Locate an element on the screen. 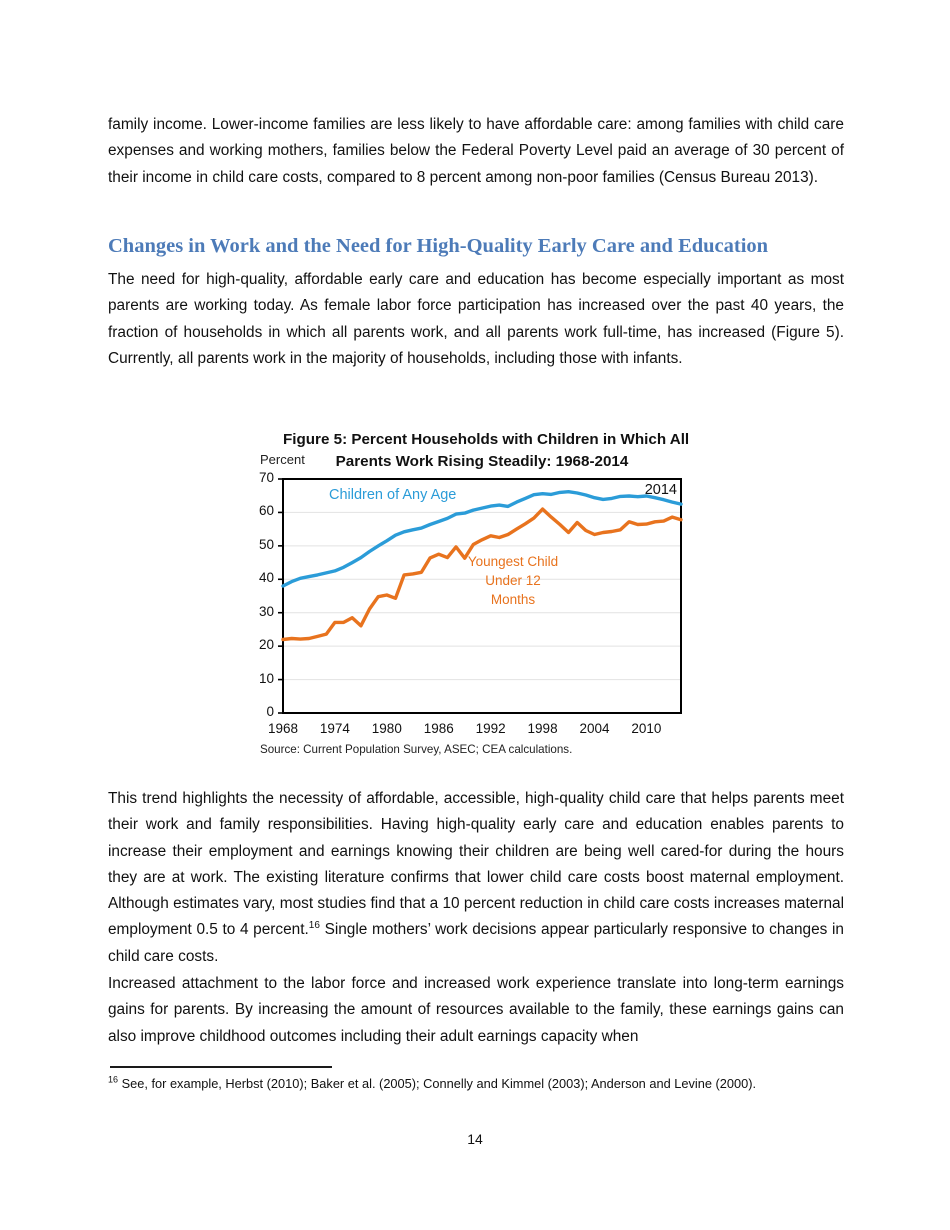 The width and height of the screenshot is (950, 1230). x-axis-tick-label: 2010 is located at coordinates (646, 728).